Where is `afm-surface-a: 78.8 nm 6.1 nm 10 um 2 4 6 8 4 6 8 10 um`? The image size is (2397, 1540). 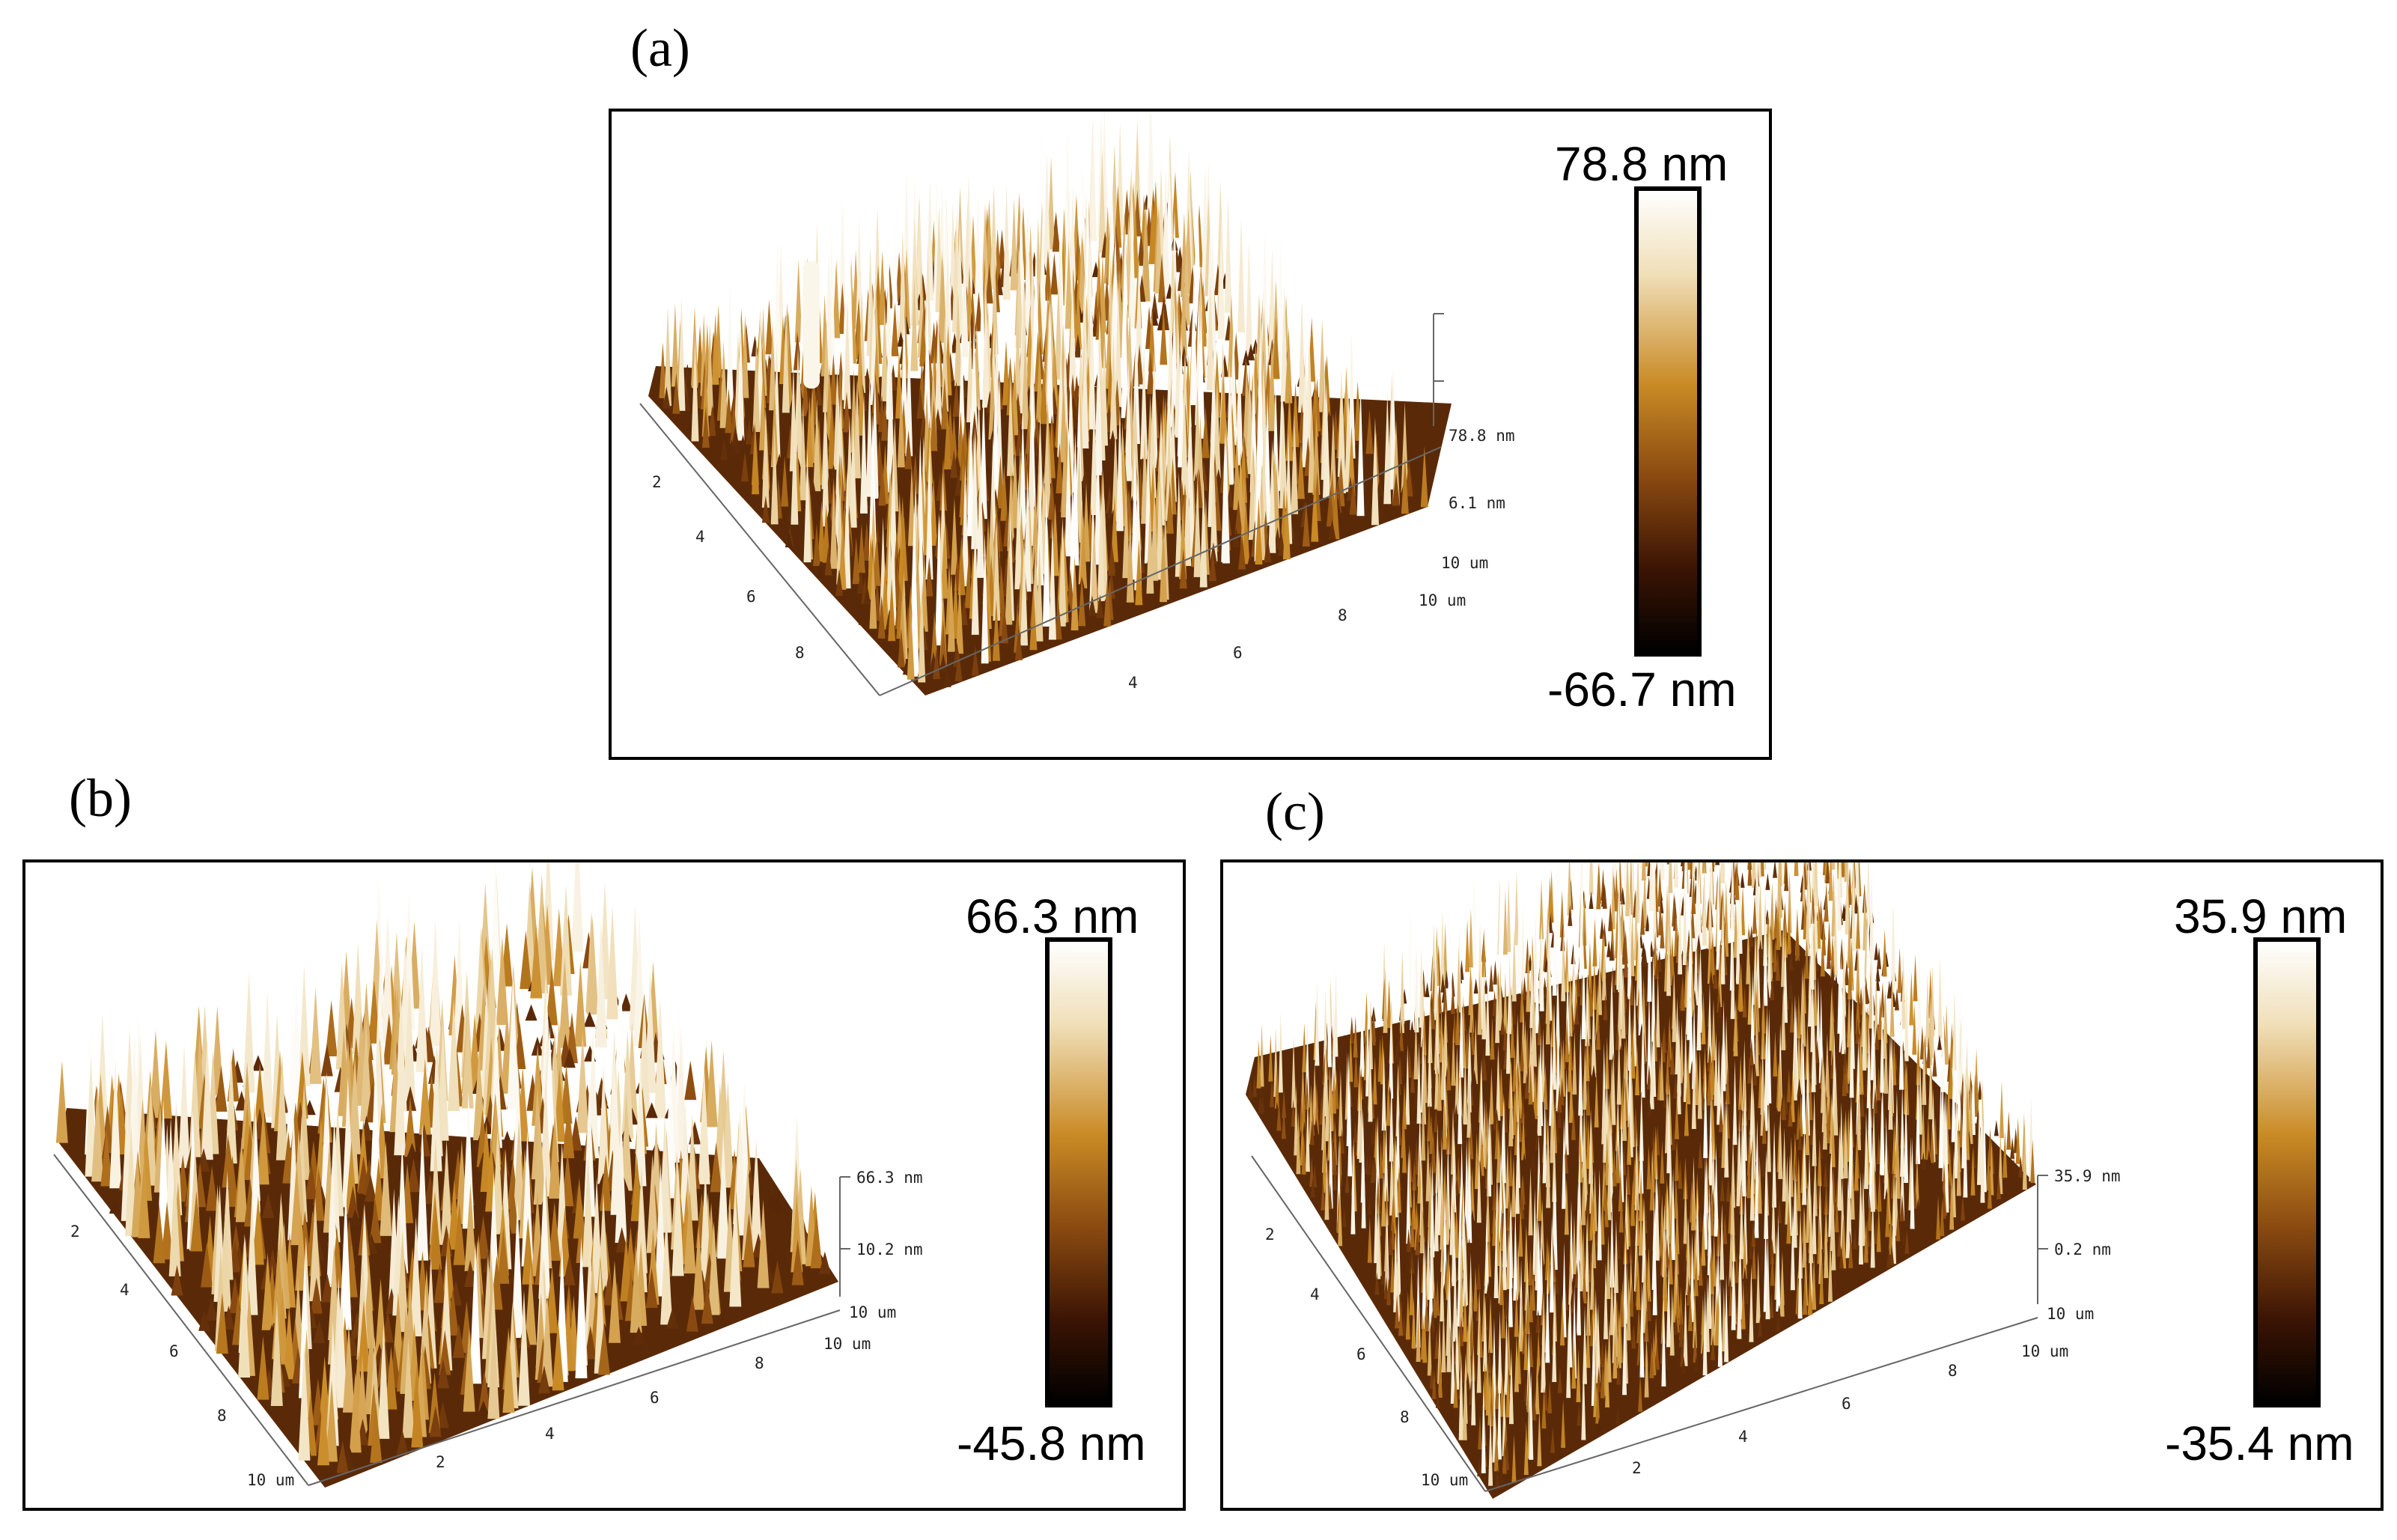 afm-surface-a: 78.8 nm 6.1 nm 10 um 2 4 6 8 4 6 8 10 um is located at coordinates (1077, 404).